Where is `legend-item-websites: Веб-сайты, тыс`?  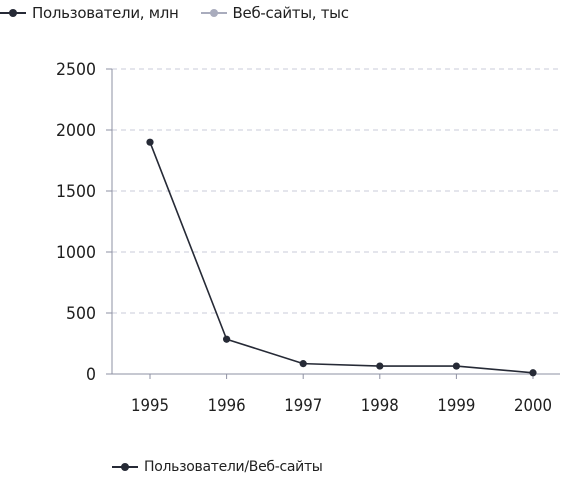
legend-item-websites: Веб-сайты, тыс is located at coordinates (274, 13).